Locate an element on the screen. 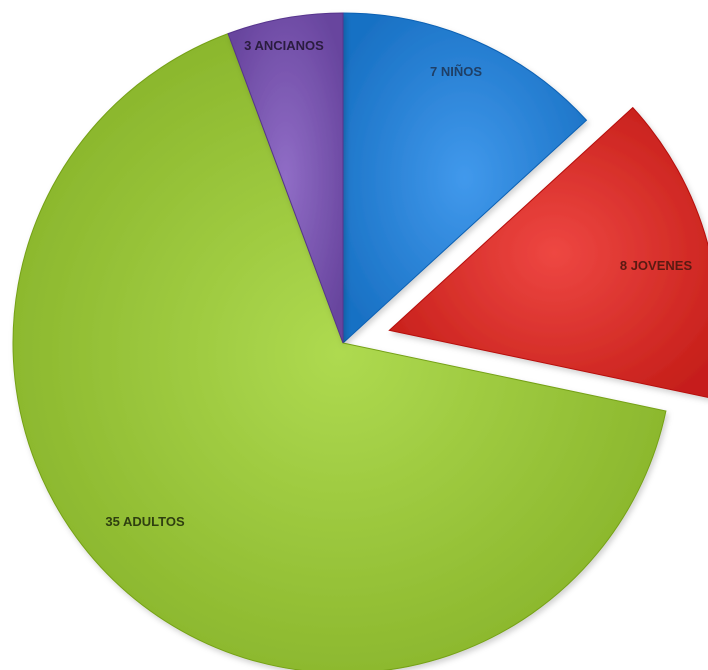  pie-label-adultos: 35 ADULTOS is located at coordinates (145, 521).